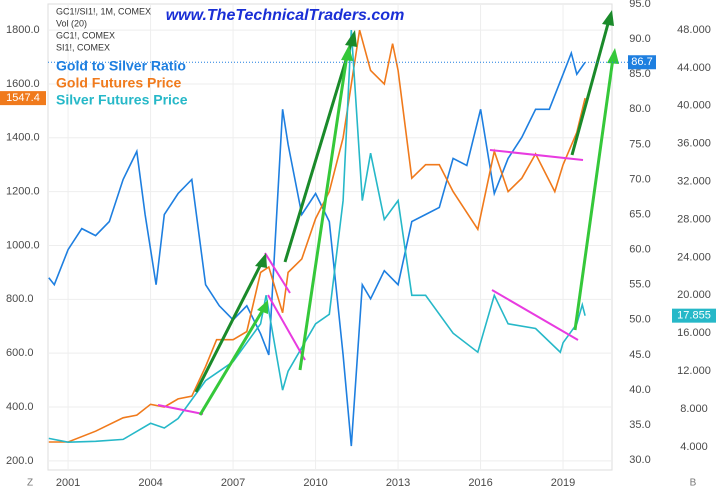 This screenshot has width=720, height=496. Describe the element at coordinates (694, 106) in the screenshot. I see `y3-tick-label: 40.000` at that location.